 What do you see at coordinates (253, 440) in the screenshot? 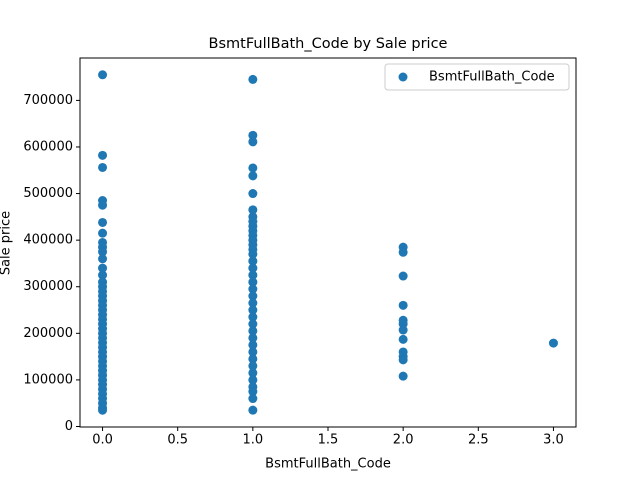
I see `x-tick-label: 1.0` at bounding box center [253, 440].